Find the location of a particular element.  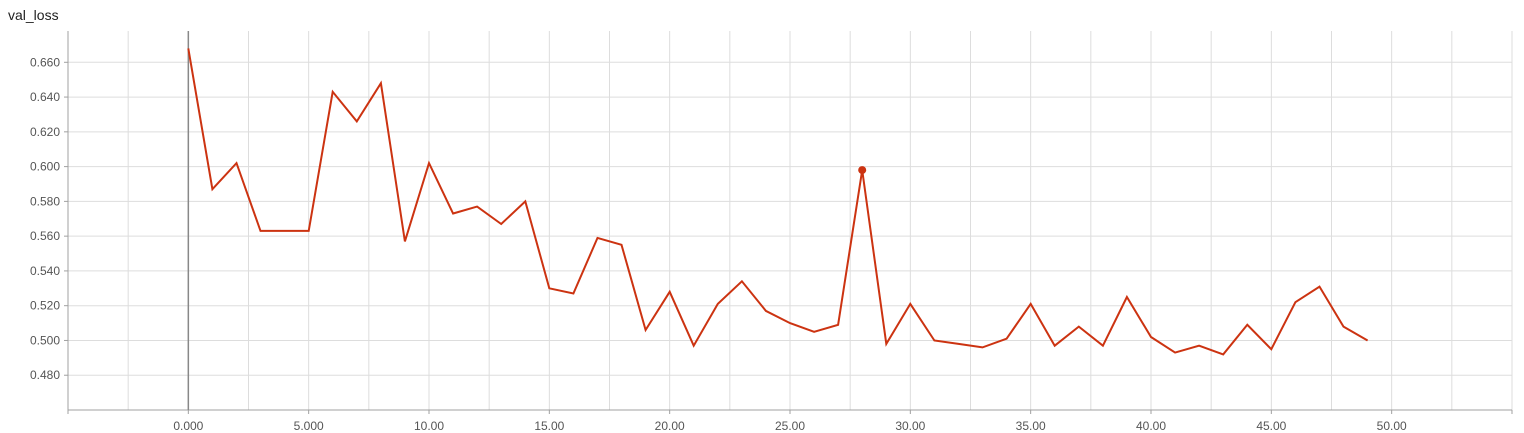

y-tick-label: 0.640 is located at coordinates (45, 97).